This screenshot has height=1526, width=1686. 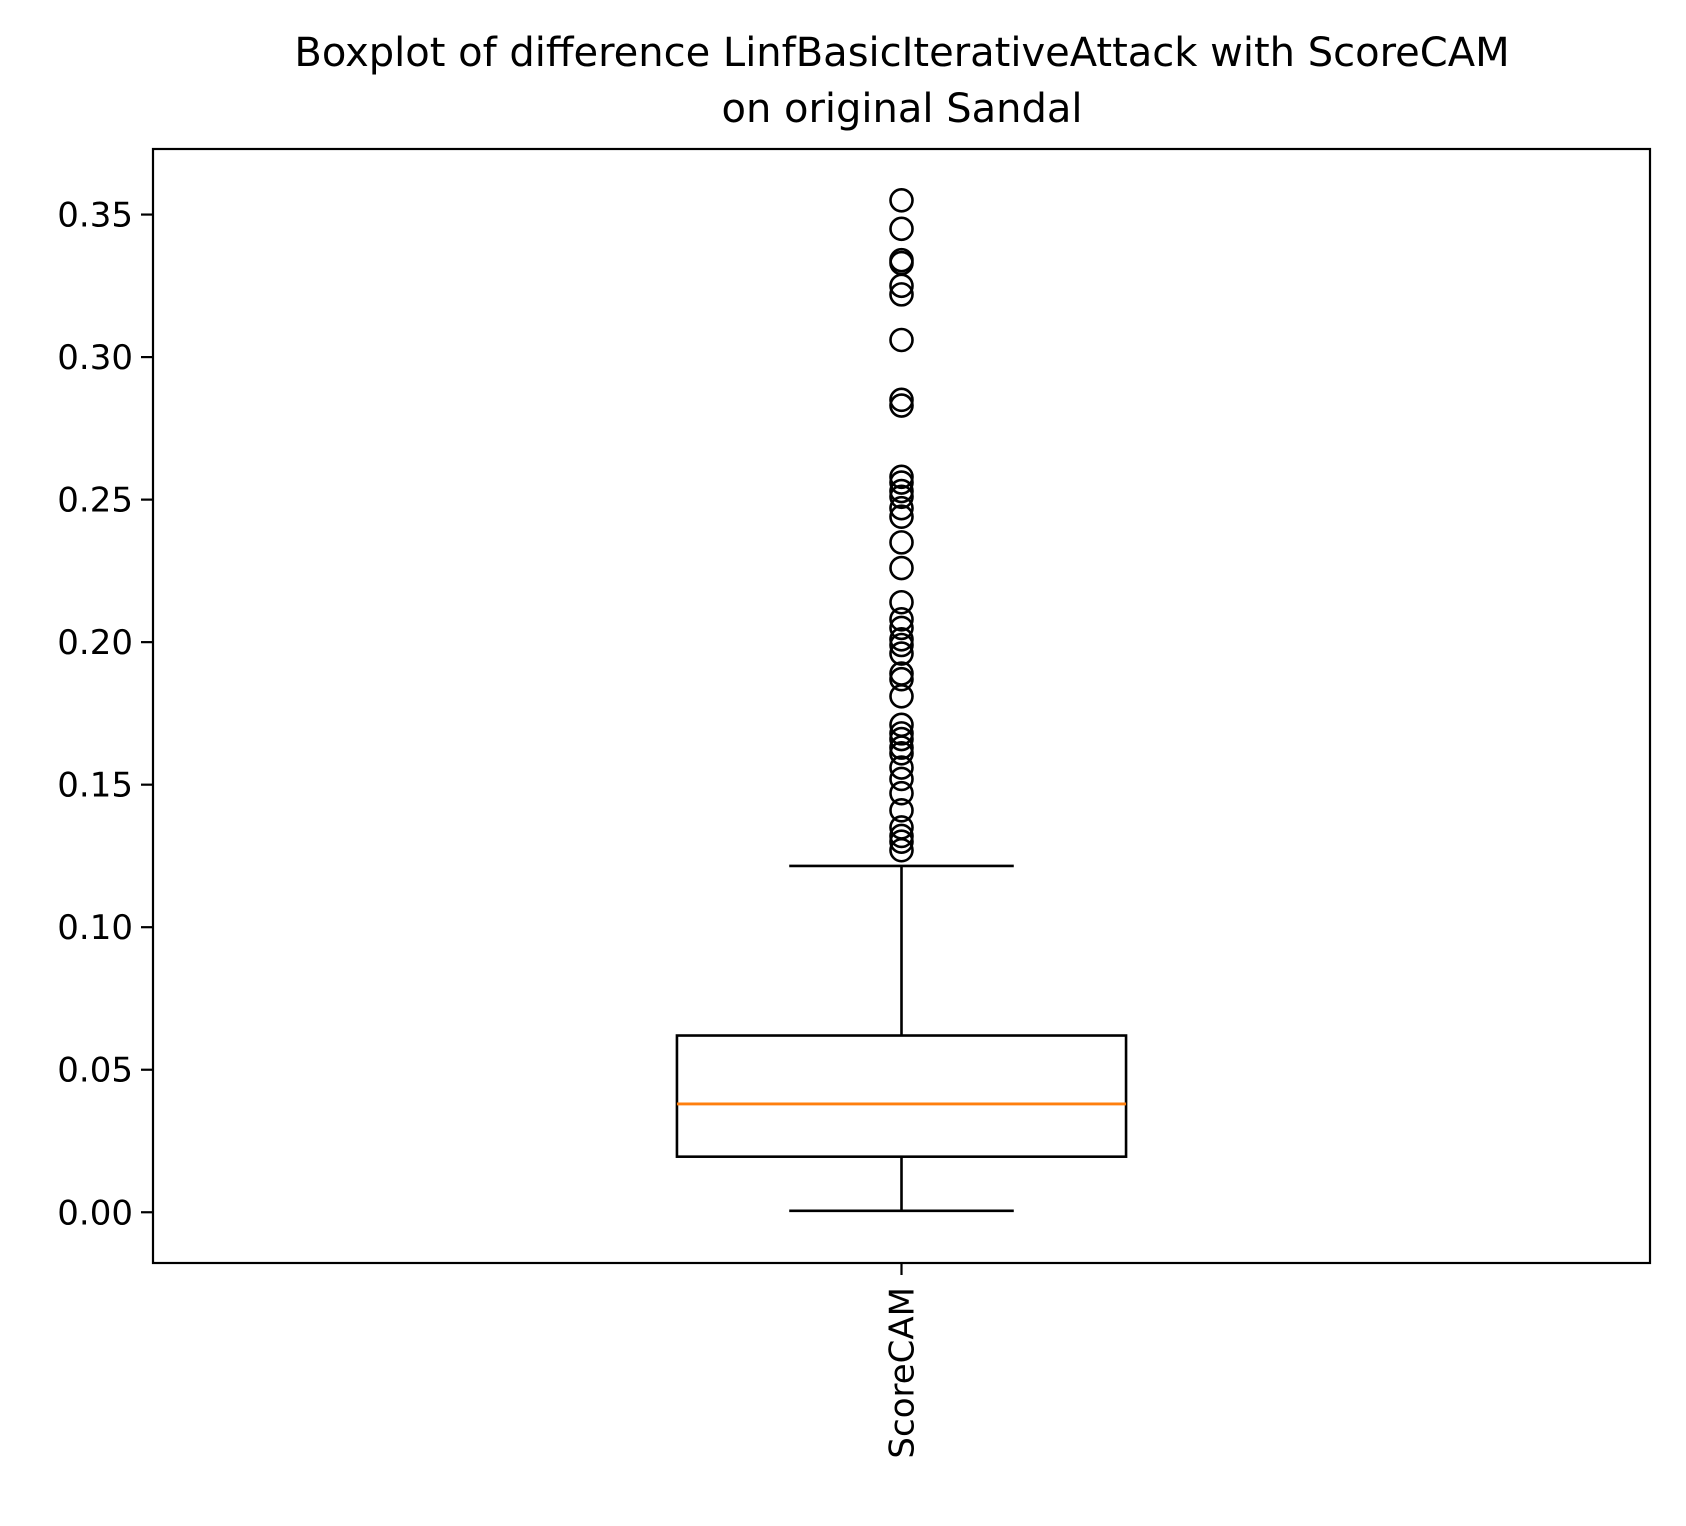 I want to click on outlier-group, so click(x=901, y=525).